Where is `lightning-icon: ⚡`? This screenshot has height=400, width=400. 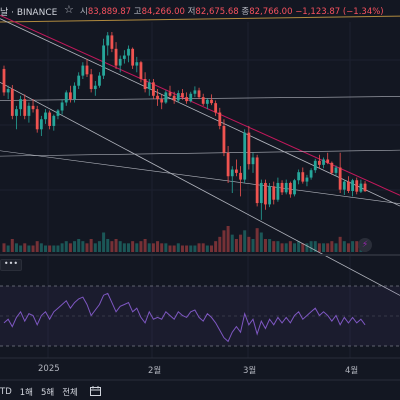
lightning-icon: ⚡ is located at coordinates (365, 245).